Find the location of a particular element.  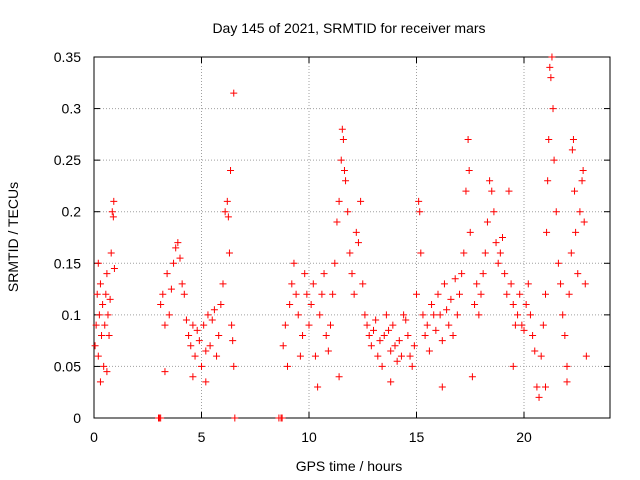

x-tick-label: 0 is located at coordinates (94, 437).